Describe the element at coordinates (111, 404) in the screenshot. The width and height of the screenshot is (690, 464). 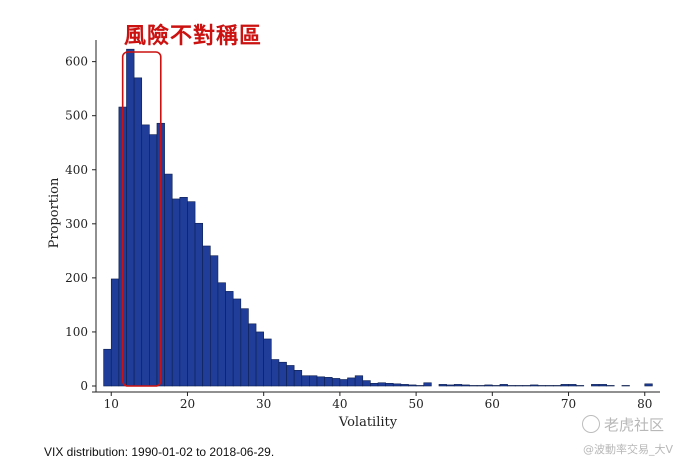
I see `x-tick-label: 10` at that location.